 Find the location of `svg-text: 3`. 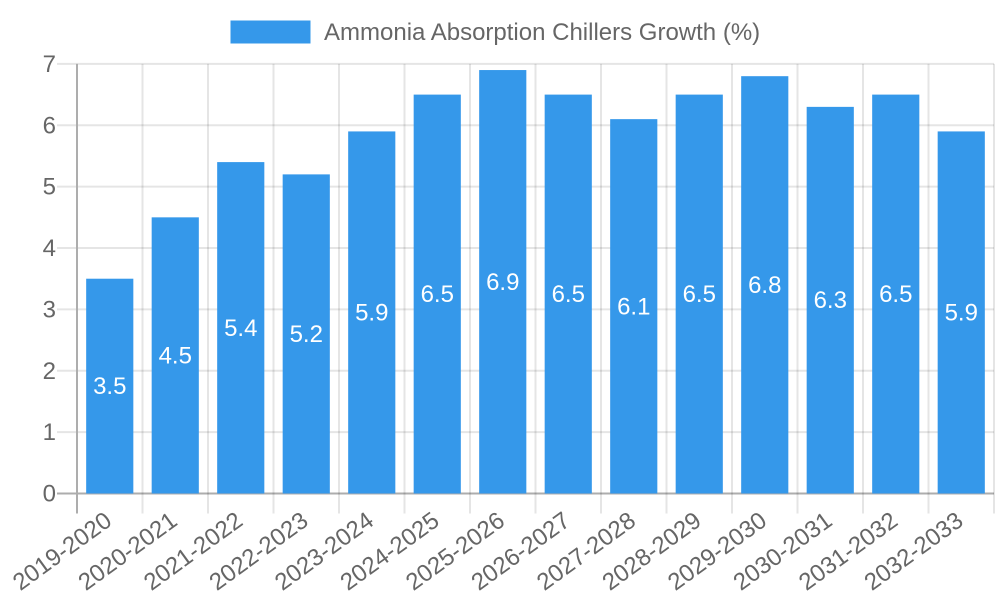

svg-text: 3 is located at coordinates (49, 309).